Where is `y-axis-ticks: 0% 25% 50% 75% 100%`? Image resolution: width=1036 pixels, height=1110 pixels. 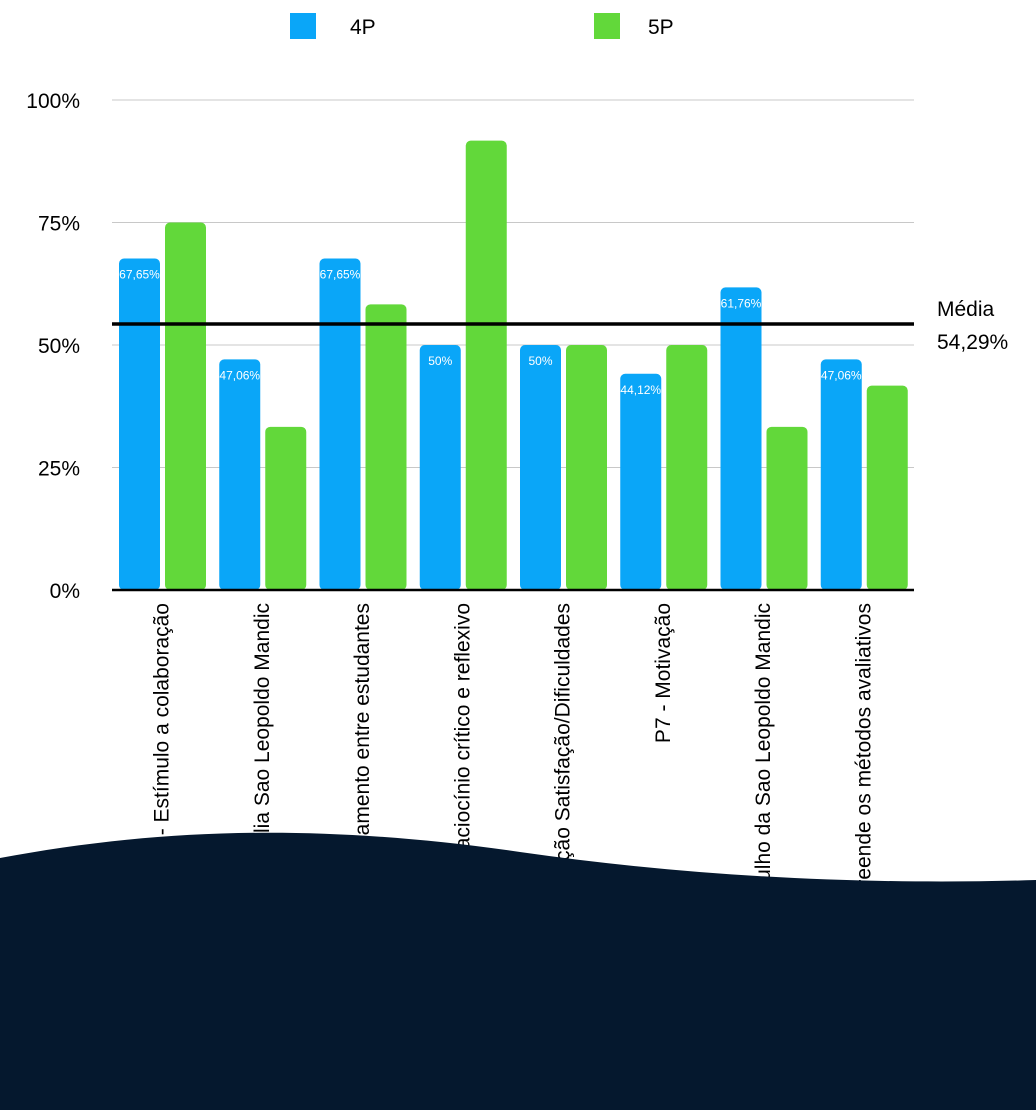 y-axis-ticks: 0% 25% 50% 75% 100% is located at coordinates (53, 346).